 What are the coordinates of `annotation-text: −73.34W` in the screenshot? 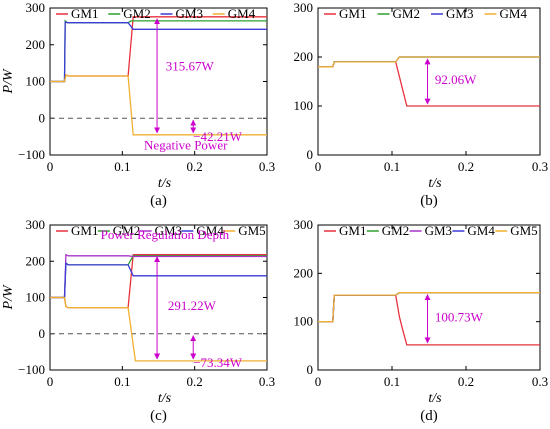 It's located at (218, 362).